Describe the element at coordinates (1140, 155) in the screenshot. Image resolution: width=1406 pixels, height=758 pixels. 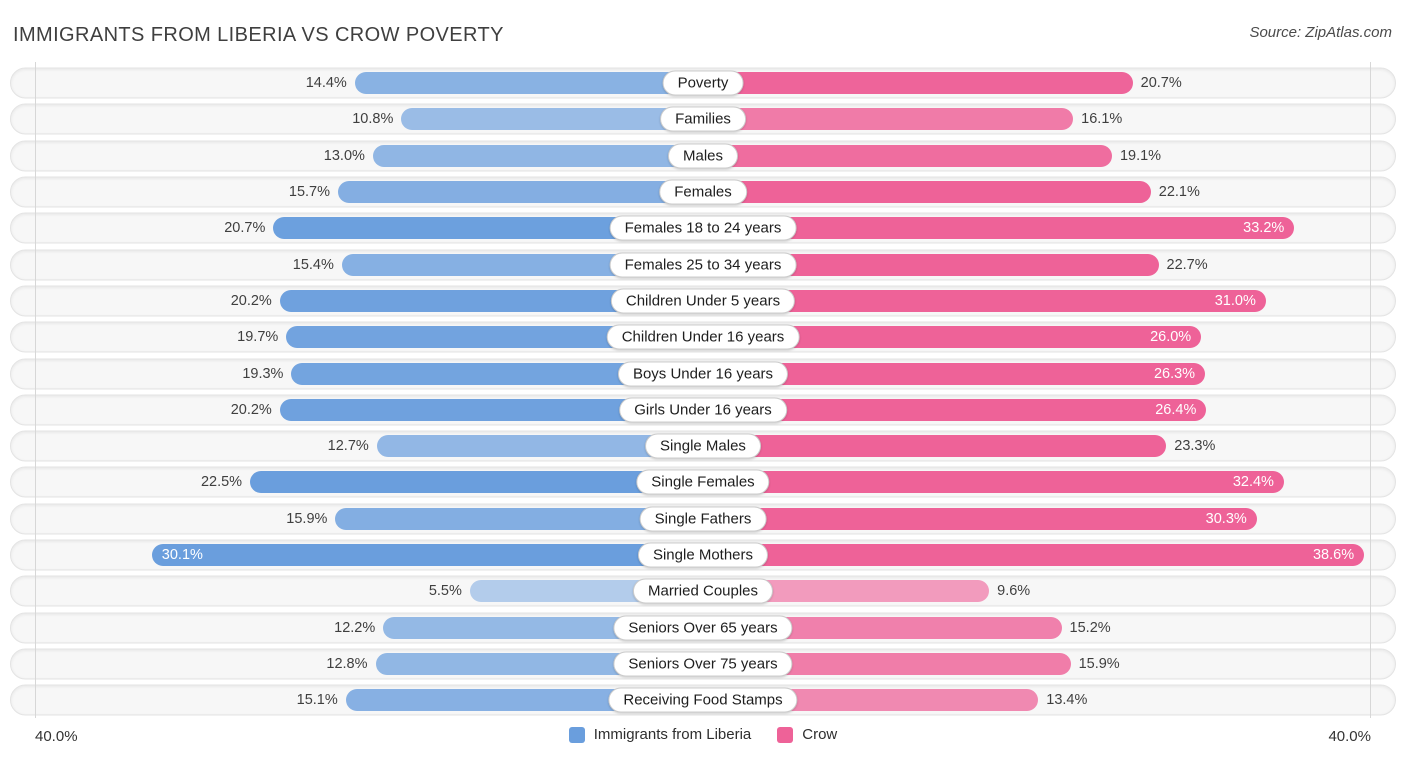
I see `crow-value-label: 19.1%` at that location.